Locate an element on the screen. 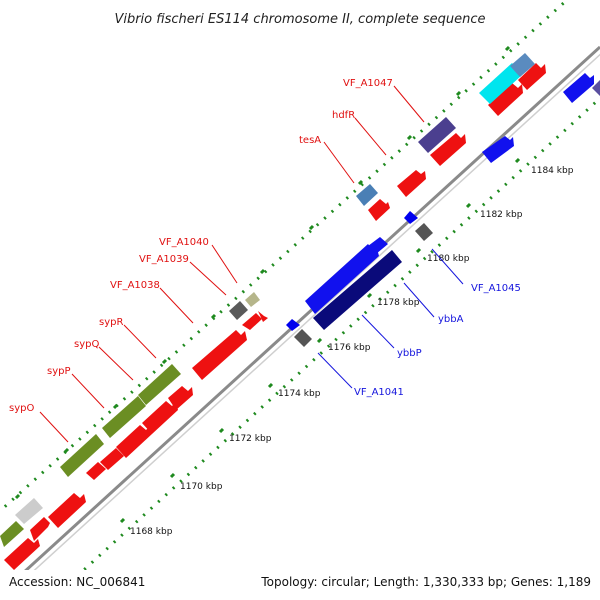 Image resolution: width=600 pixels, height=600 pixels. gene-arrow-blue-large is located at coordinates (342, 279).